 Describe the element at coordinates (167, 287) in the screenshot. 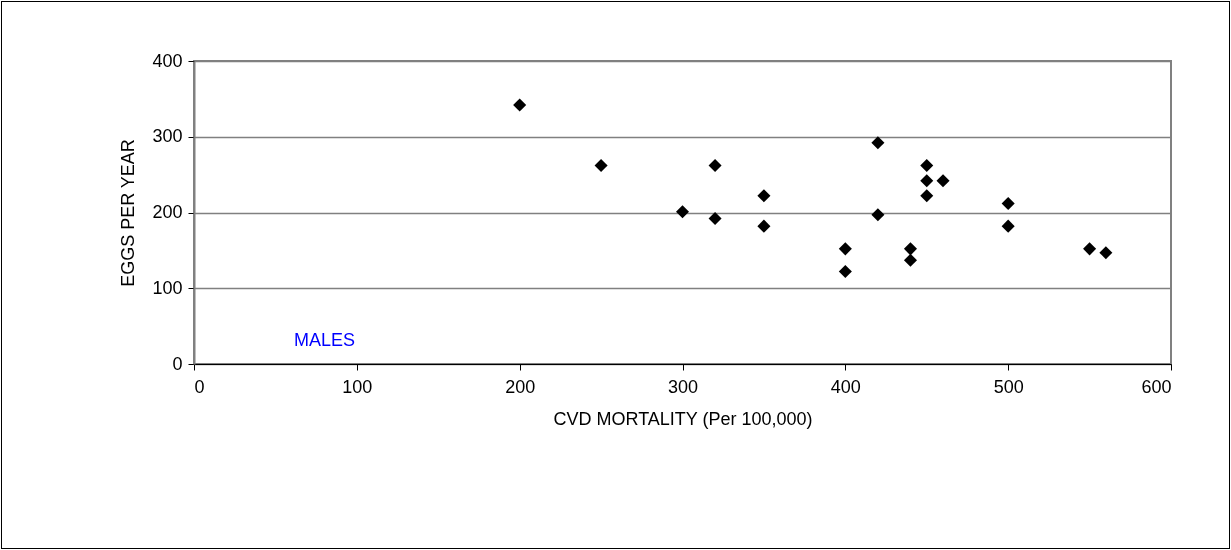

I see `y-tick-label: 100` at that location.